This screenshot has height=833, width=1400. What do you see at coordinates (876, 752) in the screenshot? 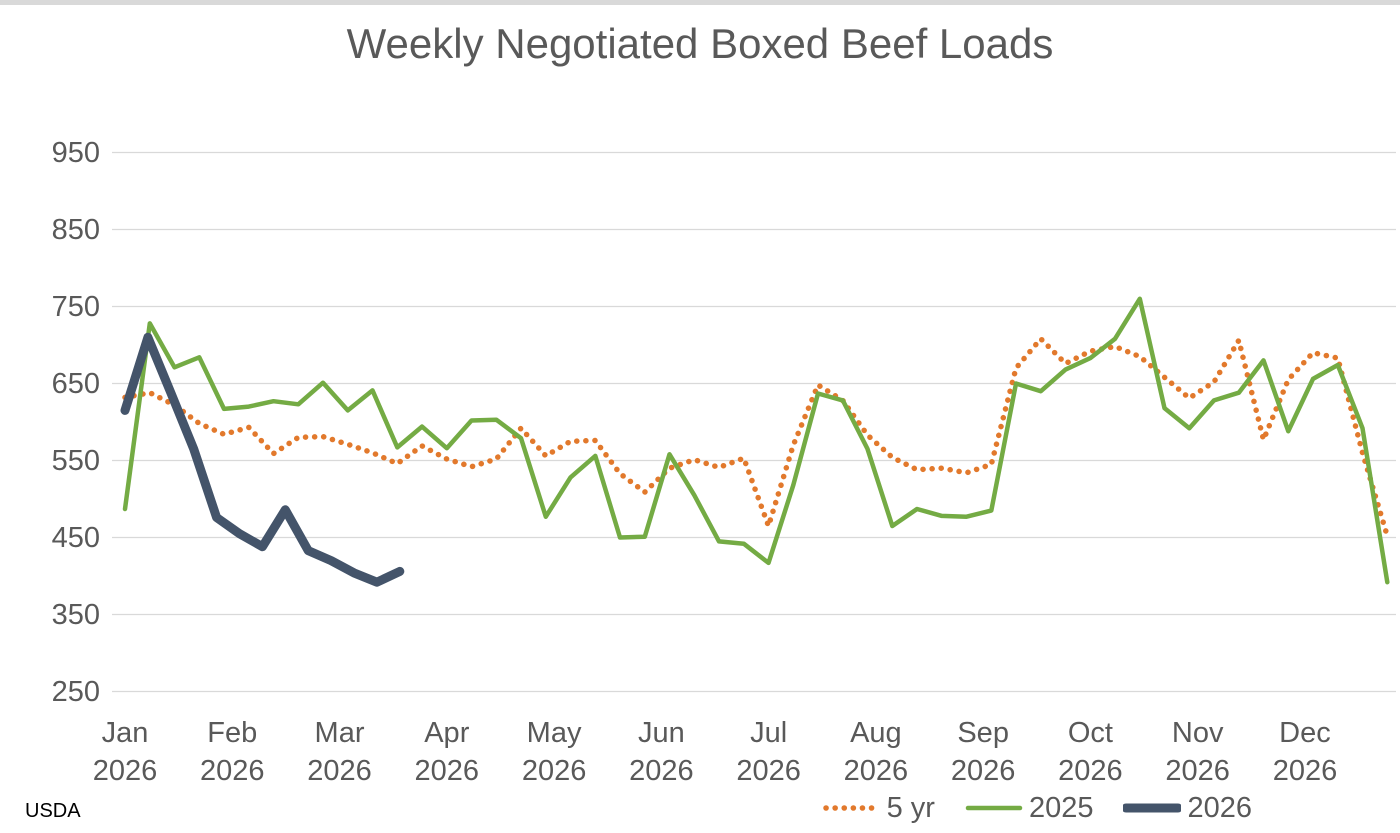
I see `x-tick-label-aug: Aug 2026` at bounding box center [876, 752].